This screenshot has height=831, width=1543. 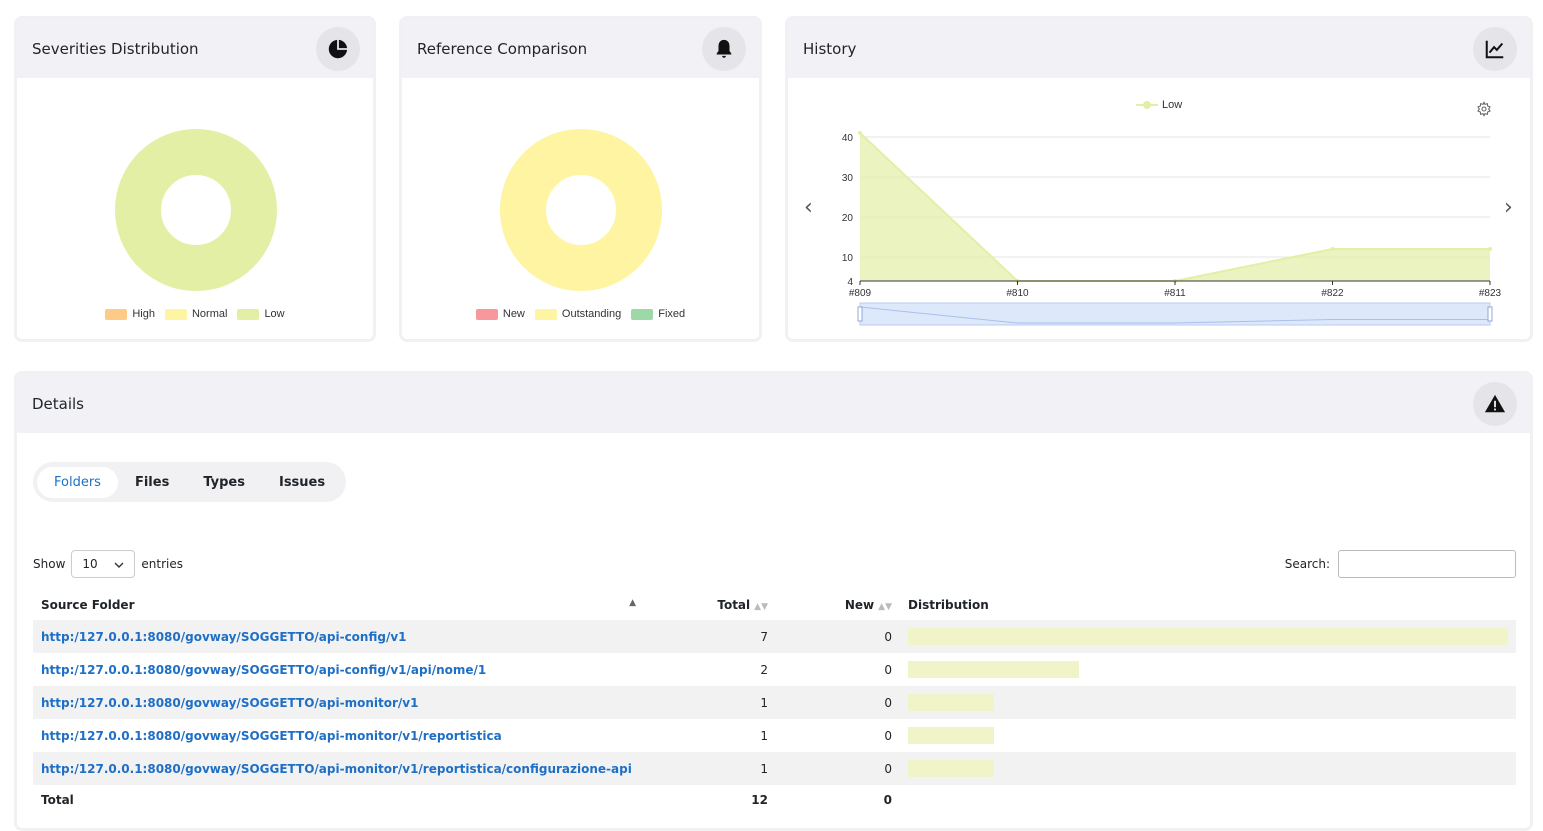 I want to click on gear-icon, so click(x=1484, y=111).